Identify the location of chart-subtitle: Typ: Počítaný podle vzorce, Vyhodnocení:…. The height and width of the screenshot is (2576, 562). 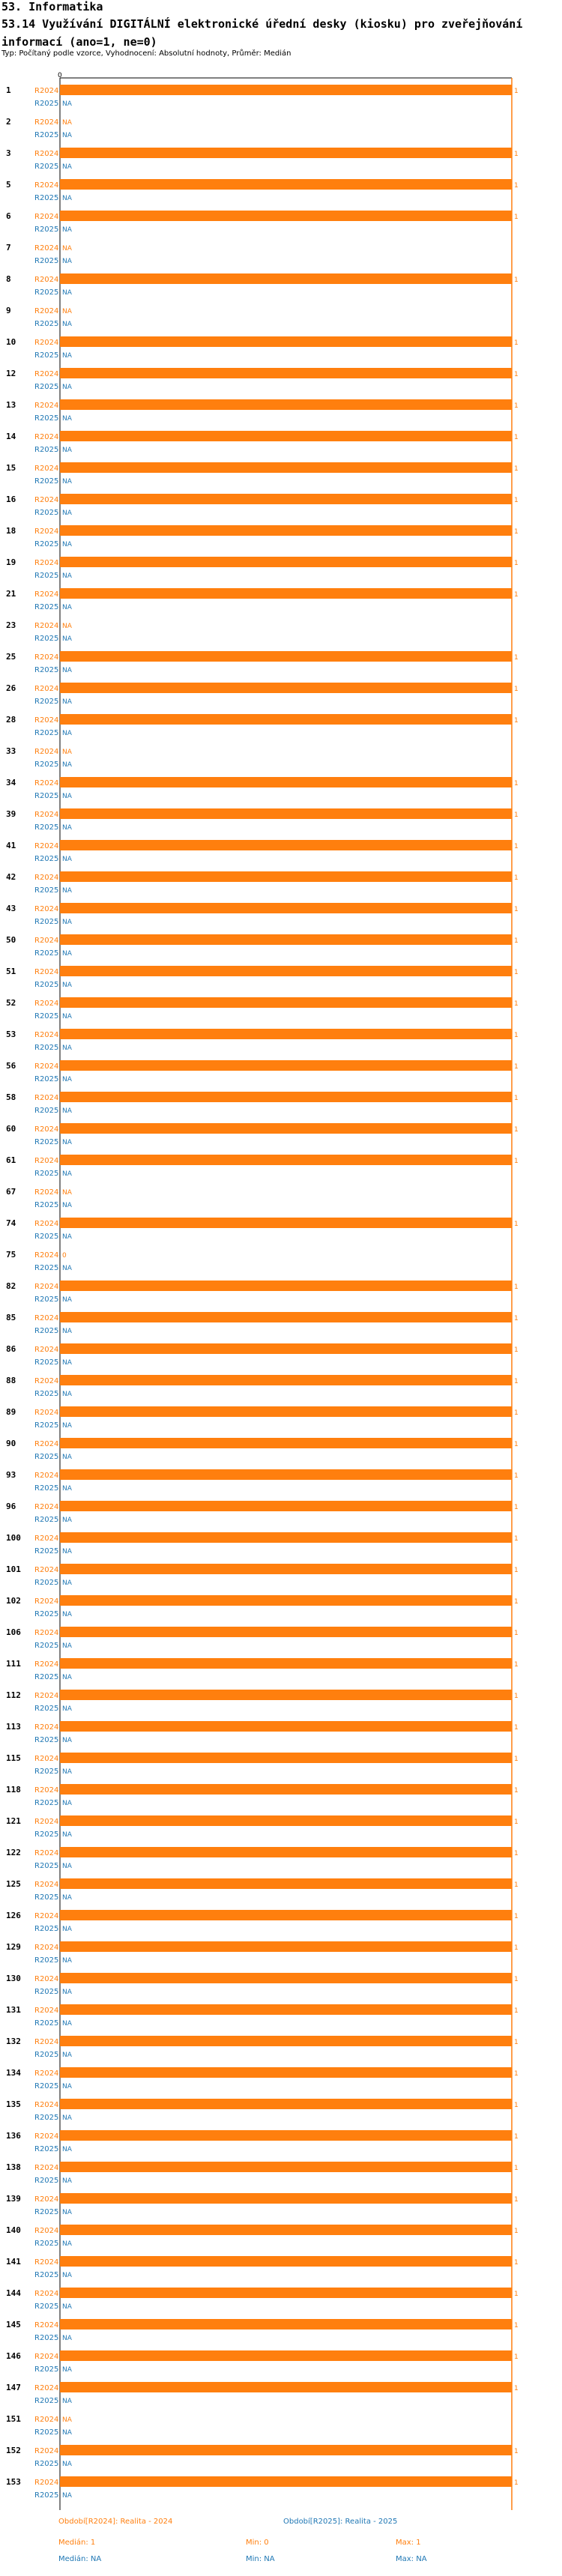
(146, 53).